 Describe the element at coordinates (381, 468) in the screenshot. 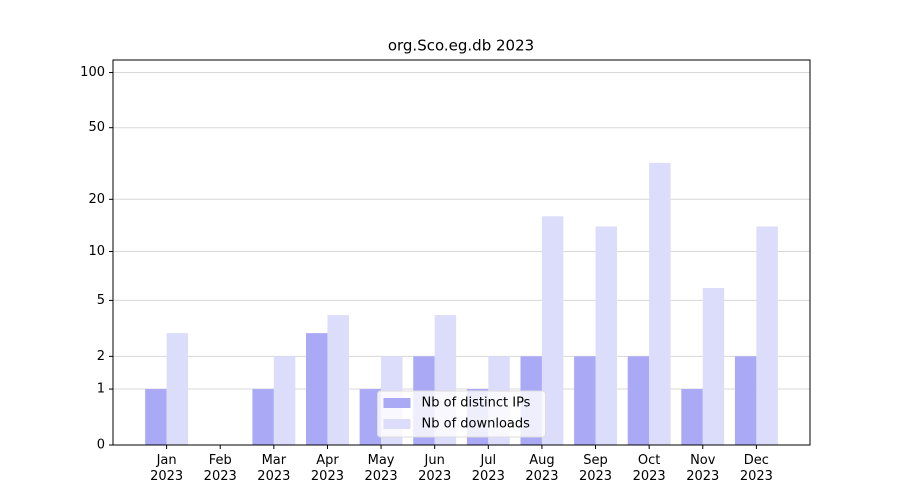

I see `x-tick-label: May 2023` at that location.